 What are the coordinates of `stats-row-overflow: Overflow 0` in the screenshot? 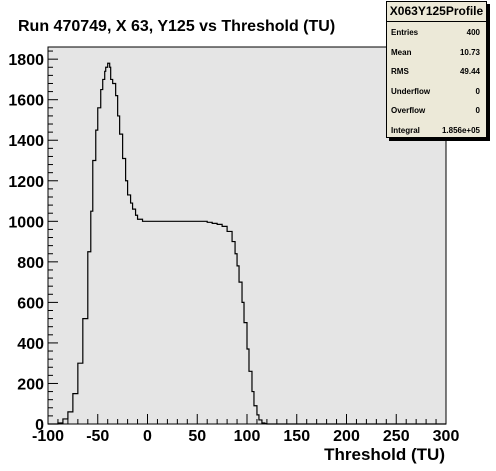 It's located at (436, 110).